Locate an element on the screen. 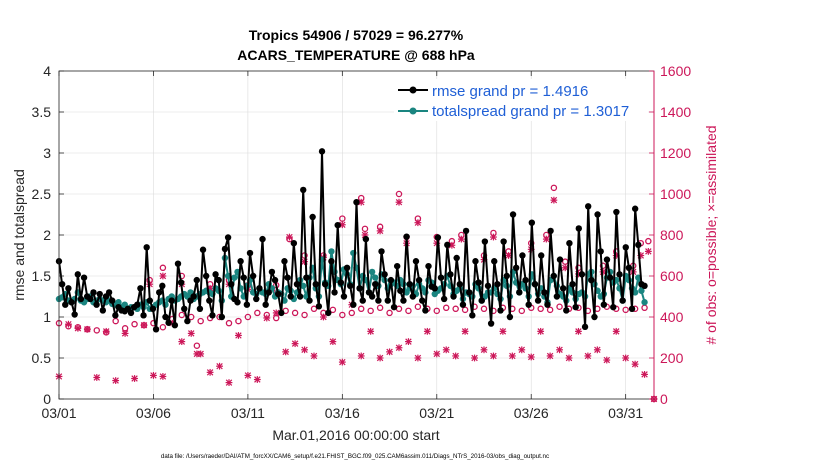  x-tick-label: 03/21 is located at coordinates (436, 413).